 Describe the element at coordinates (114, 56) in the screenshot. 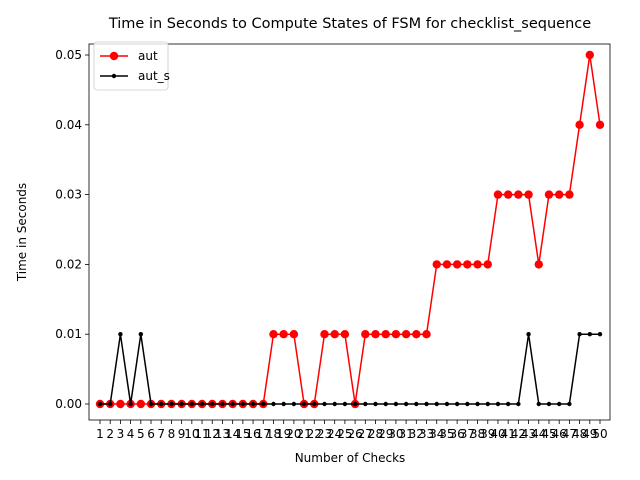

I see `legend-marker-aut` at that location.